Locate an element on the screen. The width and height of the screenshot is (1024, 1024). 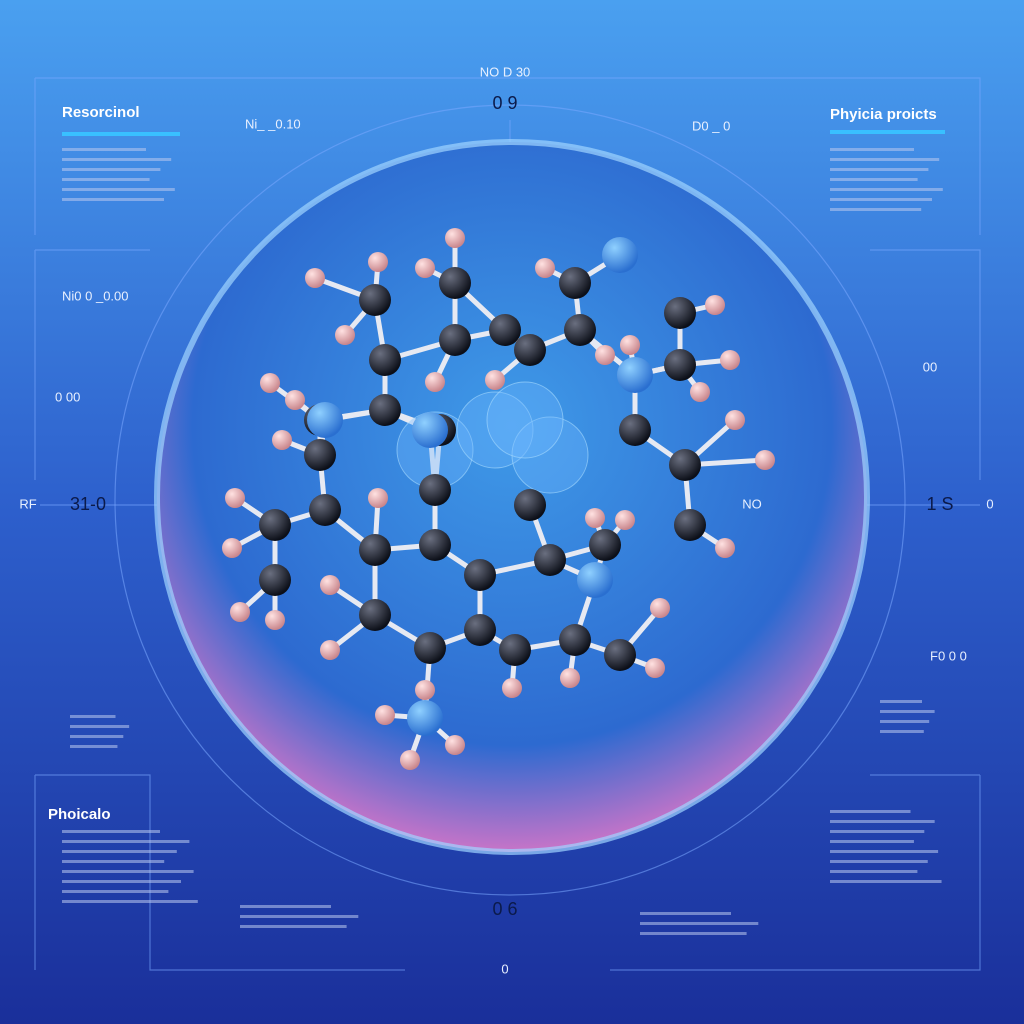
readout: NO D 30 is located at coordinates (505, 71).